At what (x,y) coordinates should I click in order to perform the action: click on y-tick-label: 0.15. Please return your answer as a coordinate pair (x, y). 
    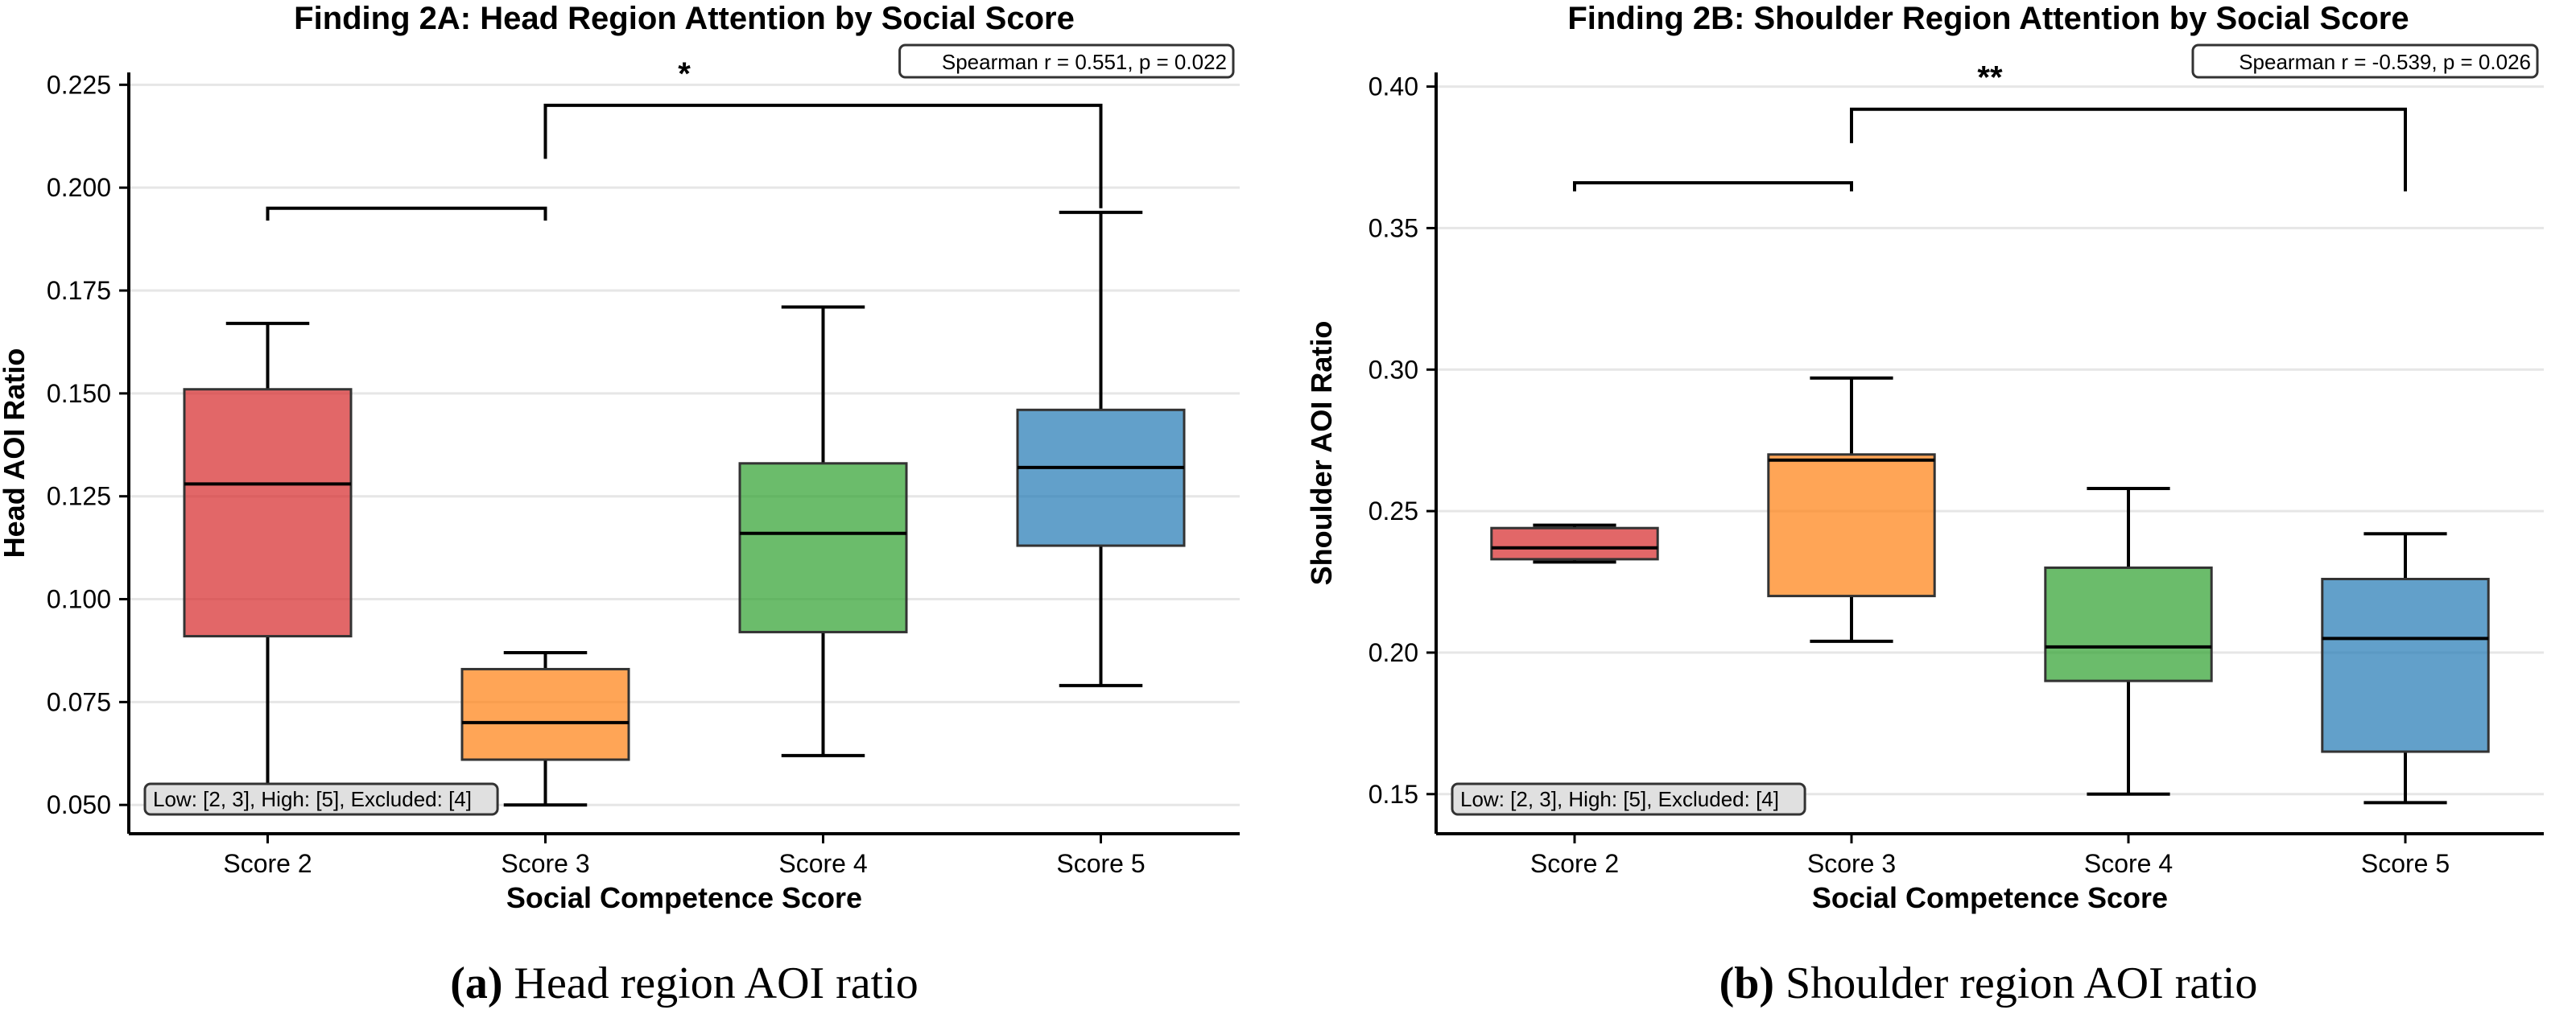
    Looking at the image, I should click on (1393, 794).